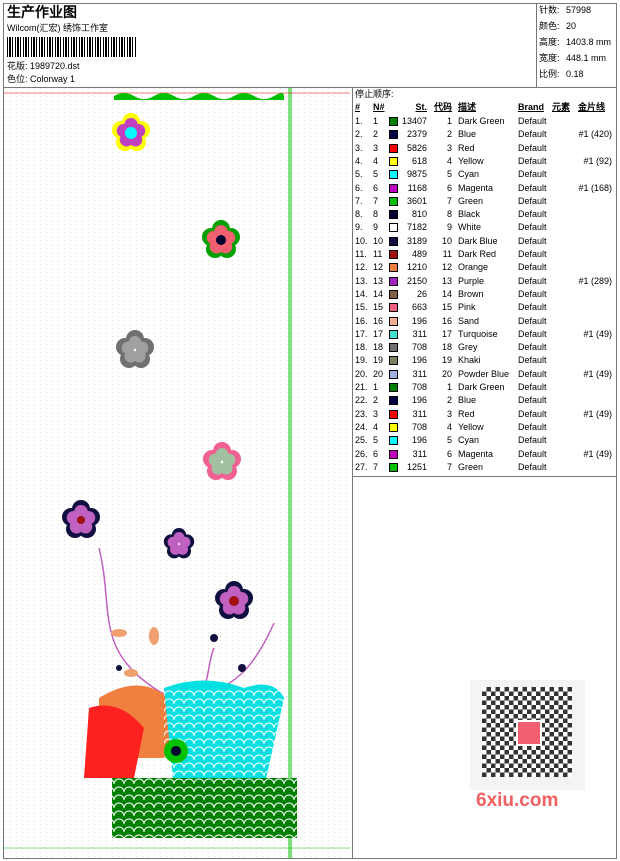 The height and width of the screenshot is (861, 620). I want to click on cell-code: 5, so click(449, 174).